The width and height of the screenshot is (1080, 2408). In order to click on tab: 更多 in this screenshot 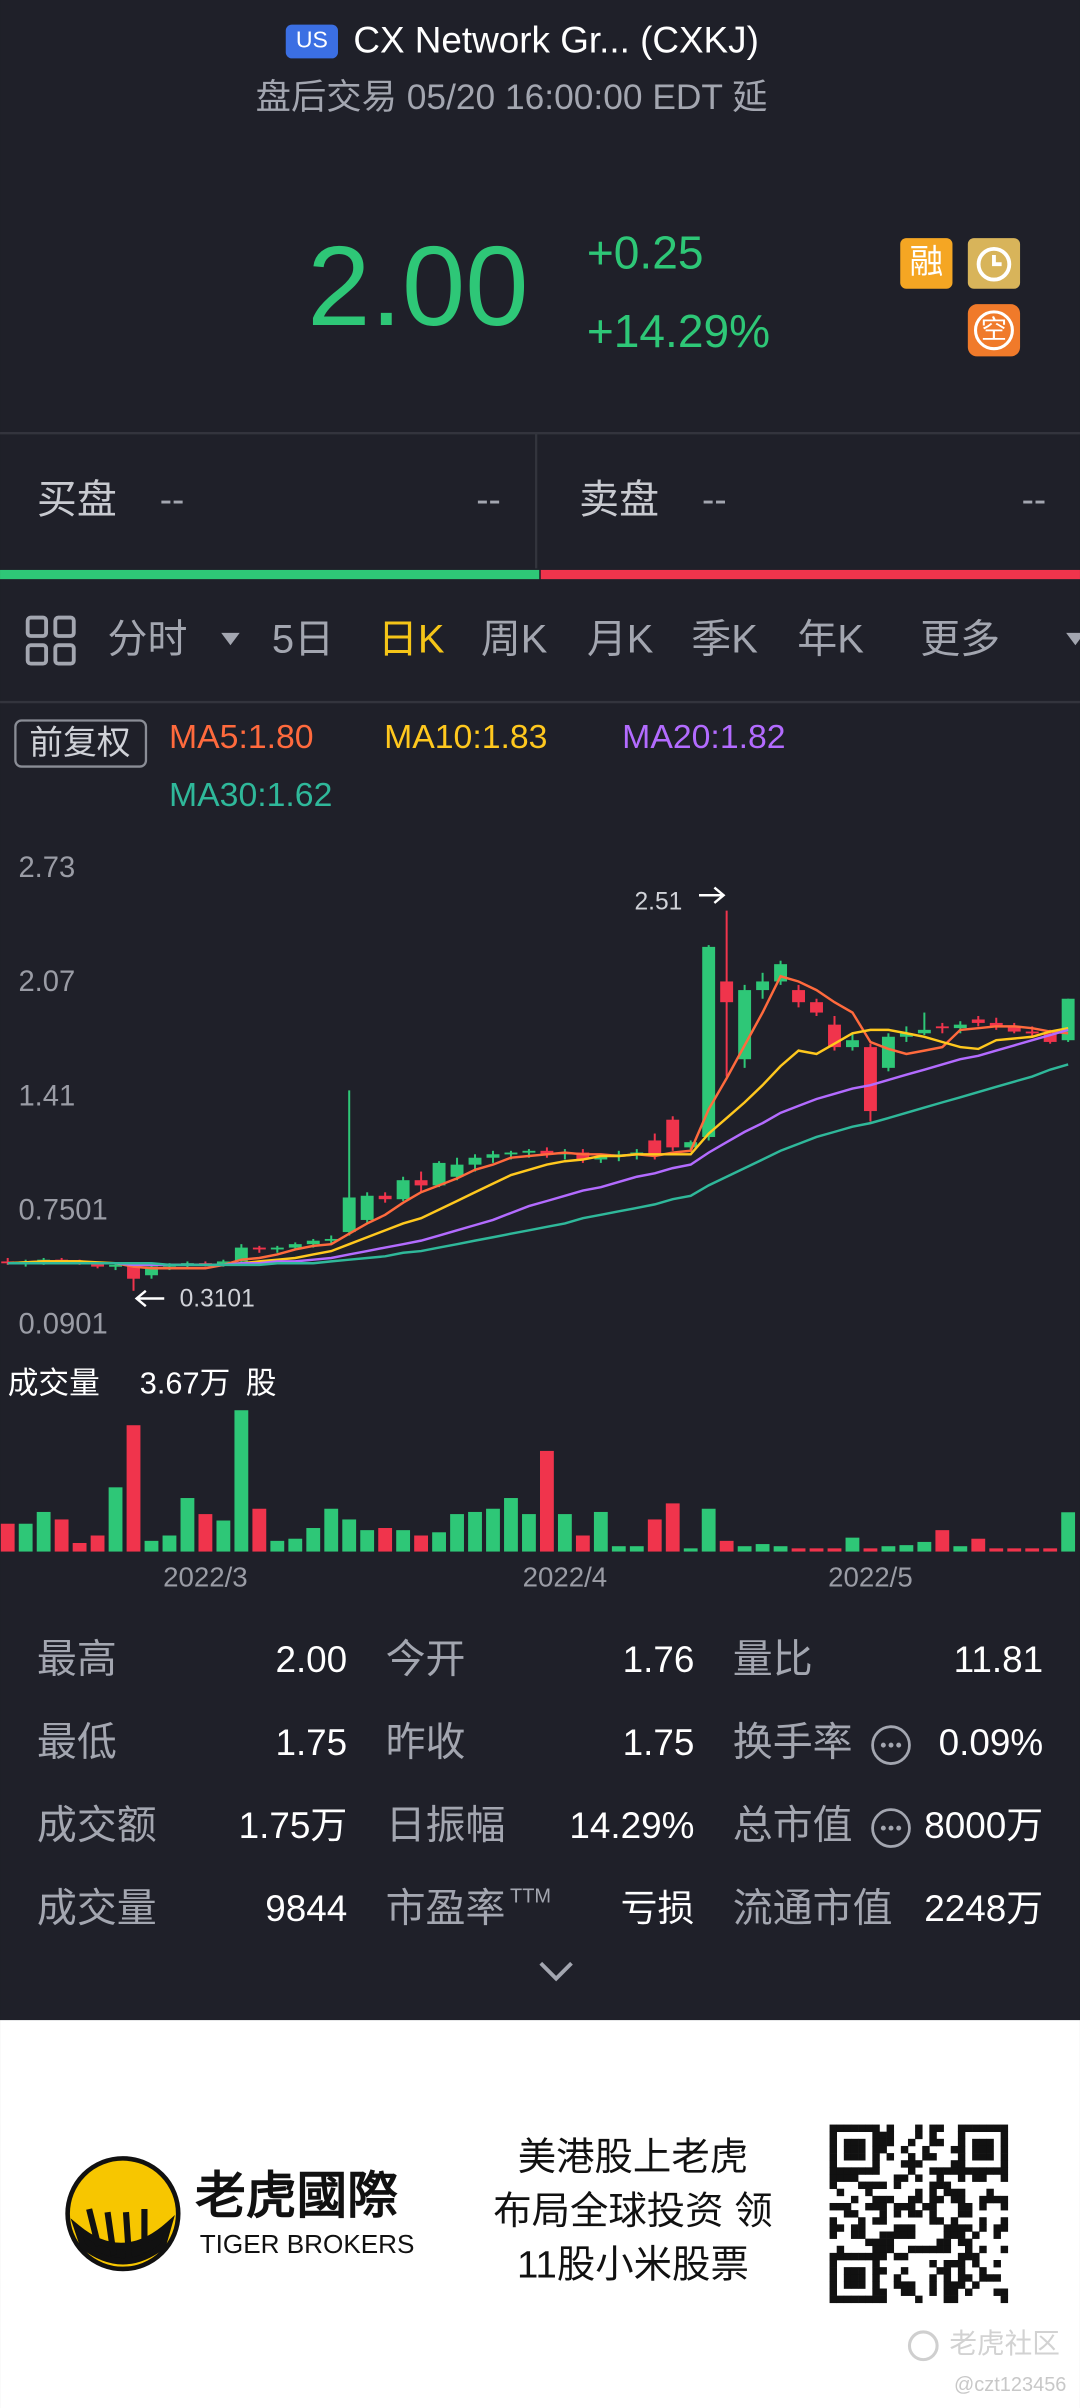, I will do `click(960, 640)`.